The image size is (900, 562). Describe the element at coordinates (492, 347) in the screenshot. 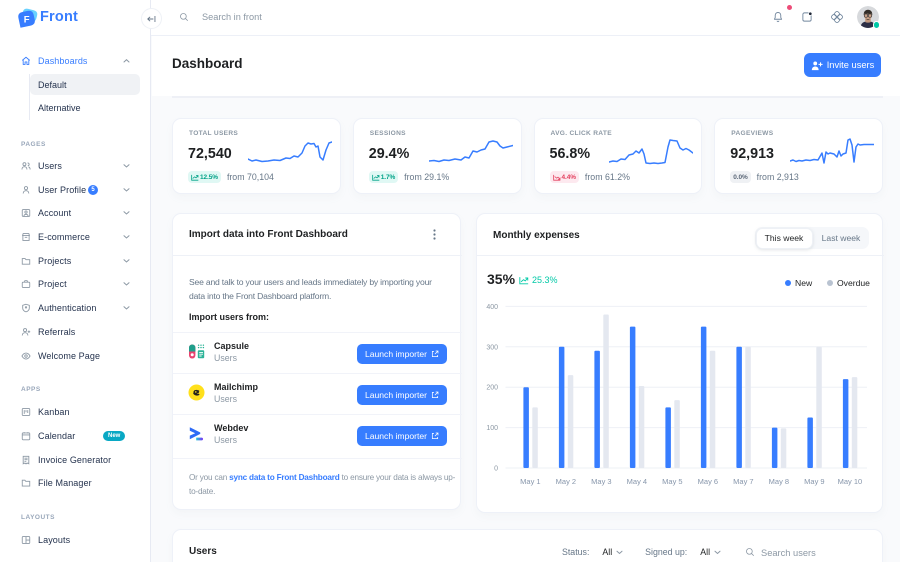

I see `svg-text: 300` at that location.